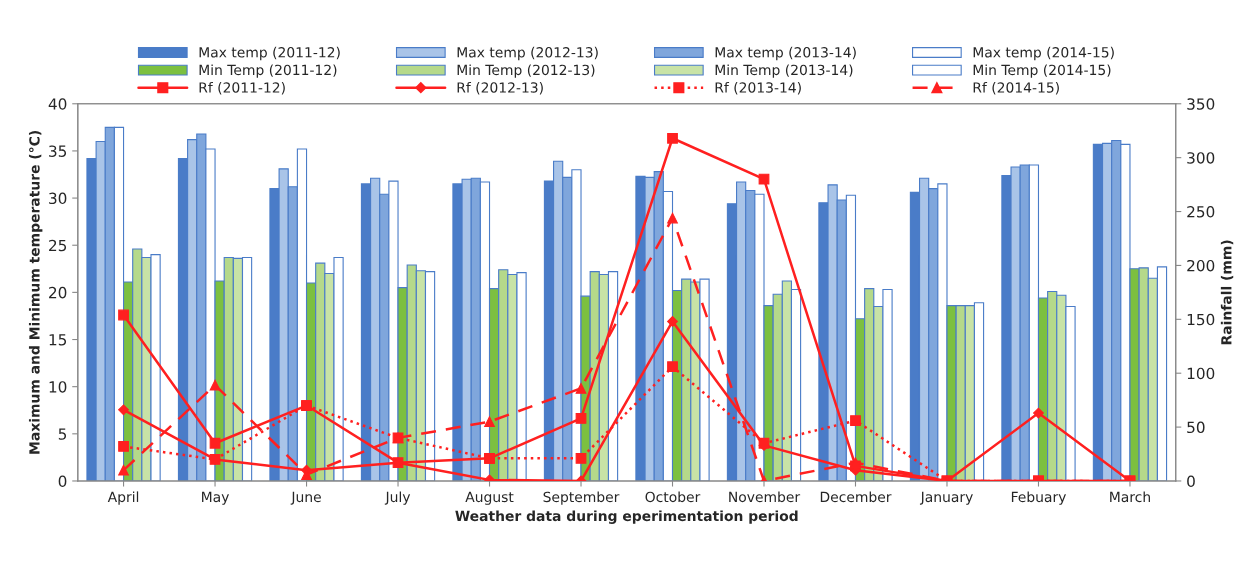  What do you see at coordinates (58, 387) in the screenshot?
I see `y-tick-label: 10` at bounding box center [58, 387].